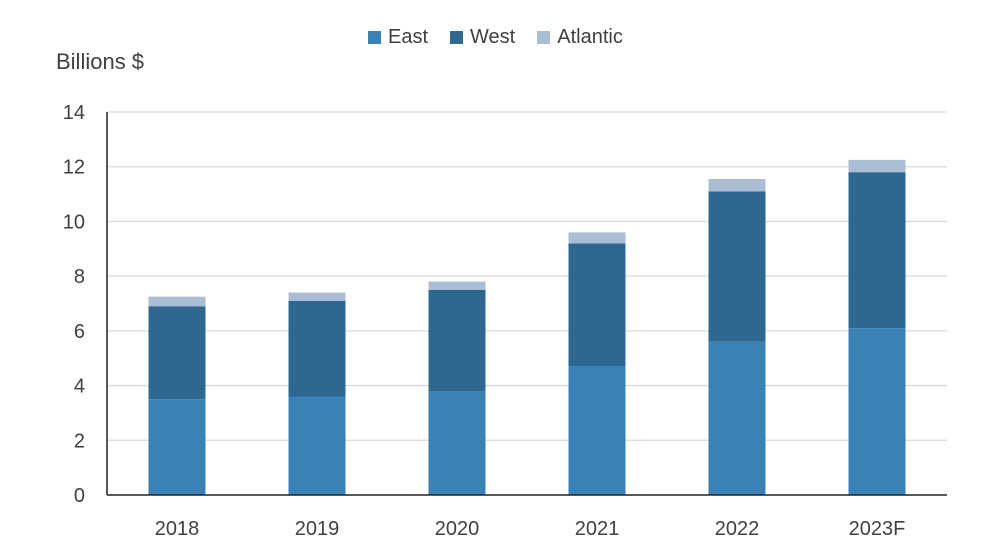 The width and height of the screenshot is (992, 558). What do you see at coordinates (877, 411) in the screenshot?
I see `bar-east-2023f` at bounding box center [877, 411].